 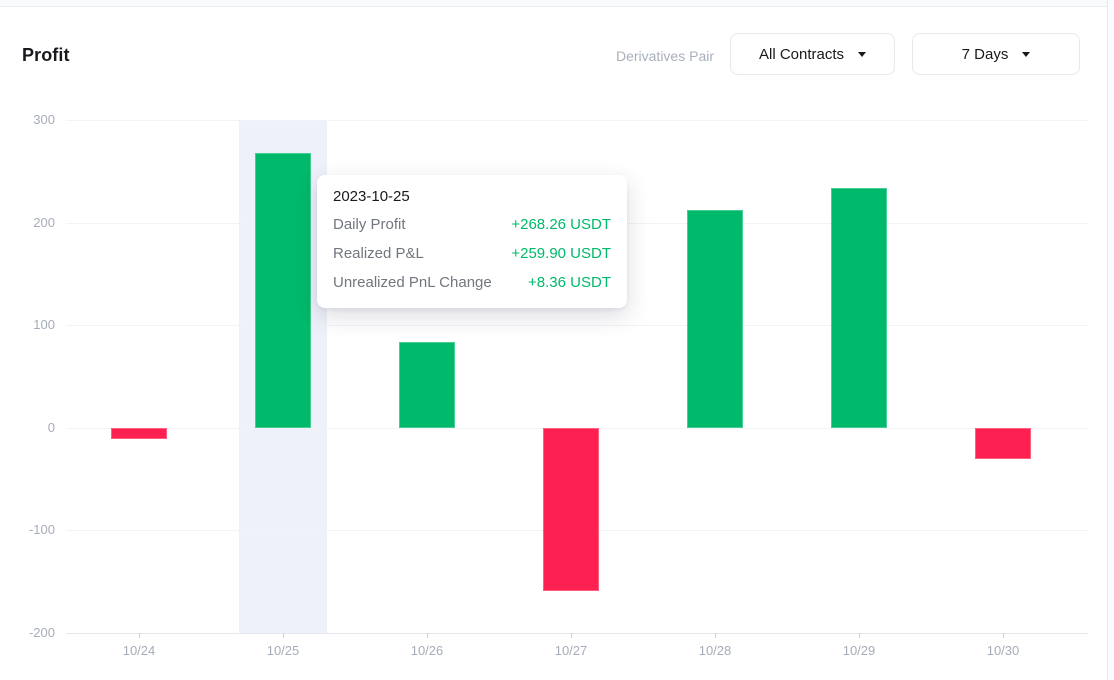 What do you see at coordinates (1111, 340) in the screenshot?
I see `right-gutter` at bounding box center [1111, 340].